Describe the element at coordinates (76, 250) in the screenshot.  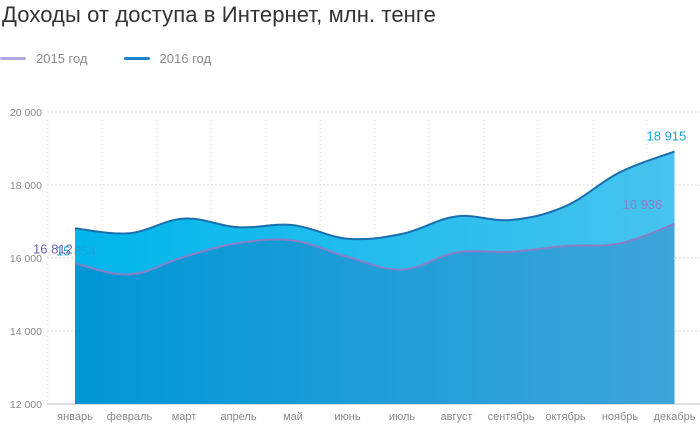
I see `data-label: 15 854` at that location.